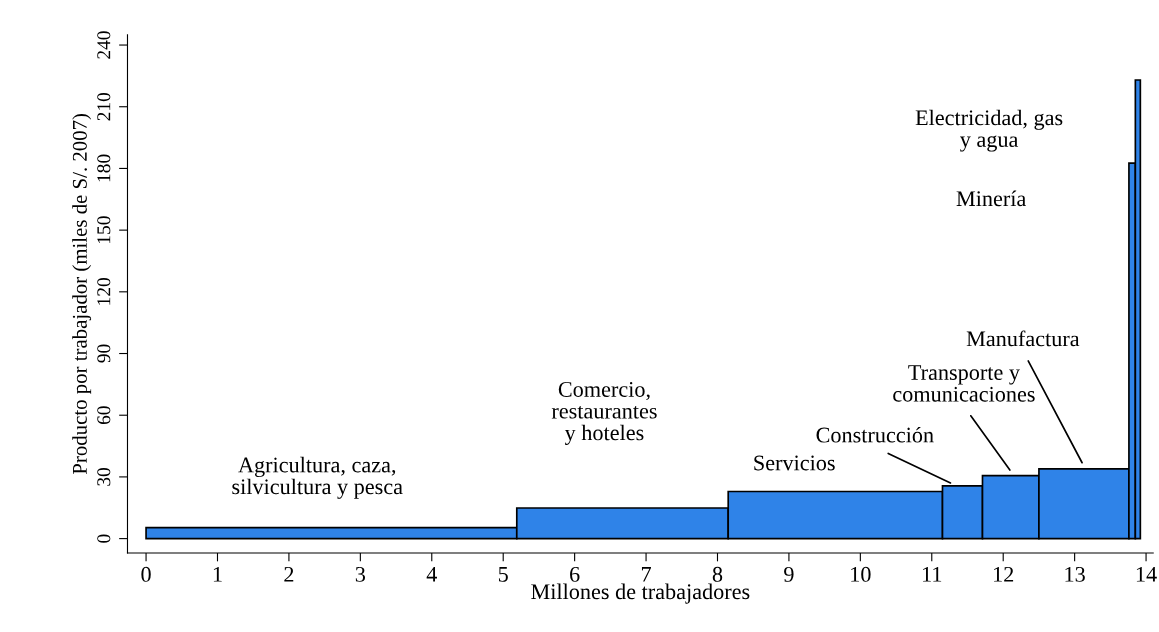  I want to click on x-tick-label: 5, so click(503, 574).